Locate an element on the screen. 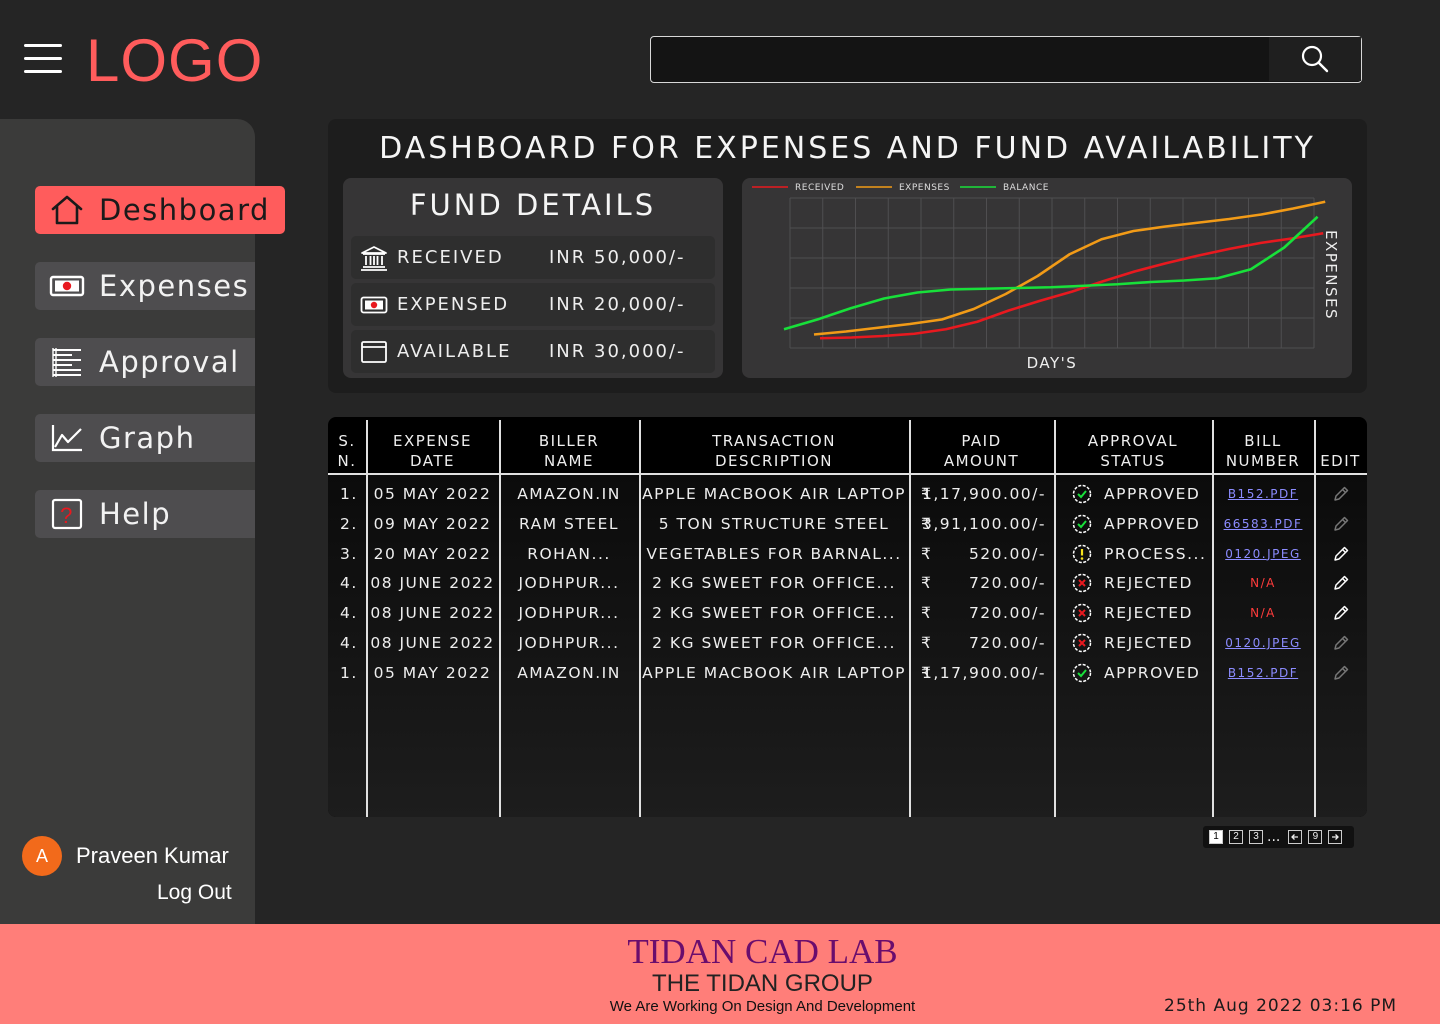 This screenshot has height=1024, width=1440. series-line-expenses is located at coordinates (1069, 268).